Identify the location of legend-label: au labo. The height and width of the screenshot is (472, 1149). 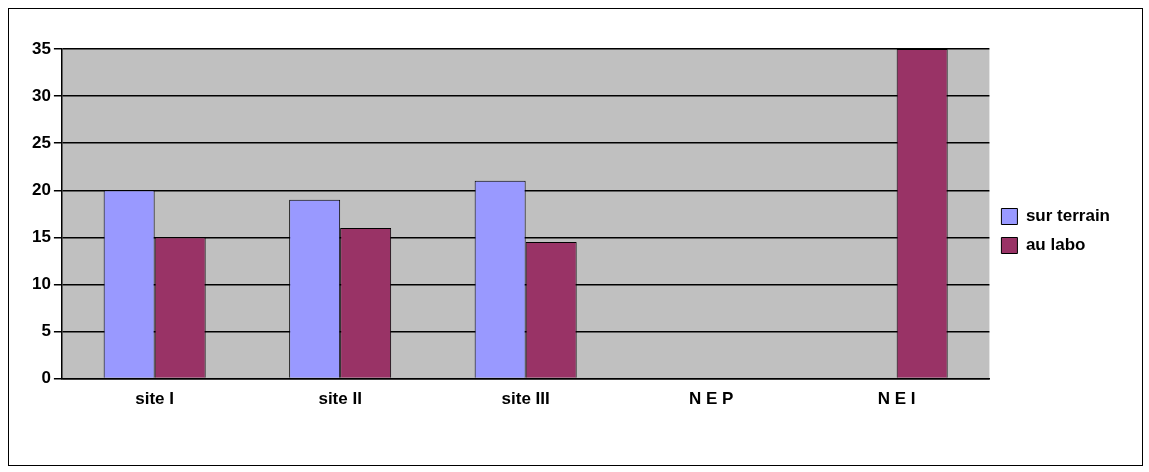
(1055, 245).